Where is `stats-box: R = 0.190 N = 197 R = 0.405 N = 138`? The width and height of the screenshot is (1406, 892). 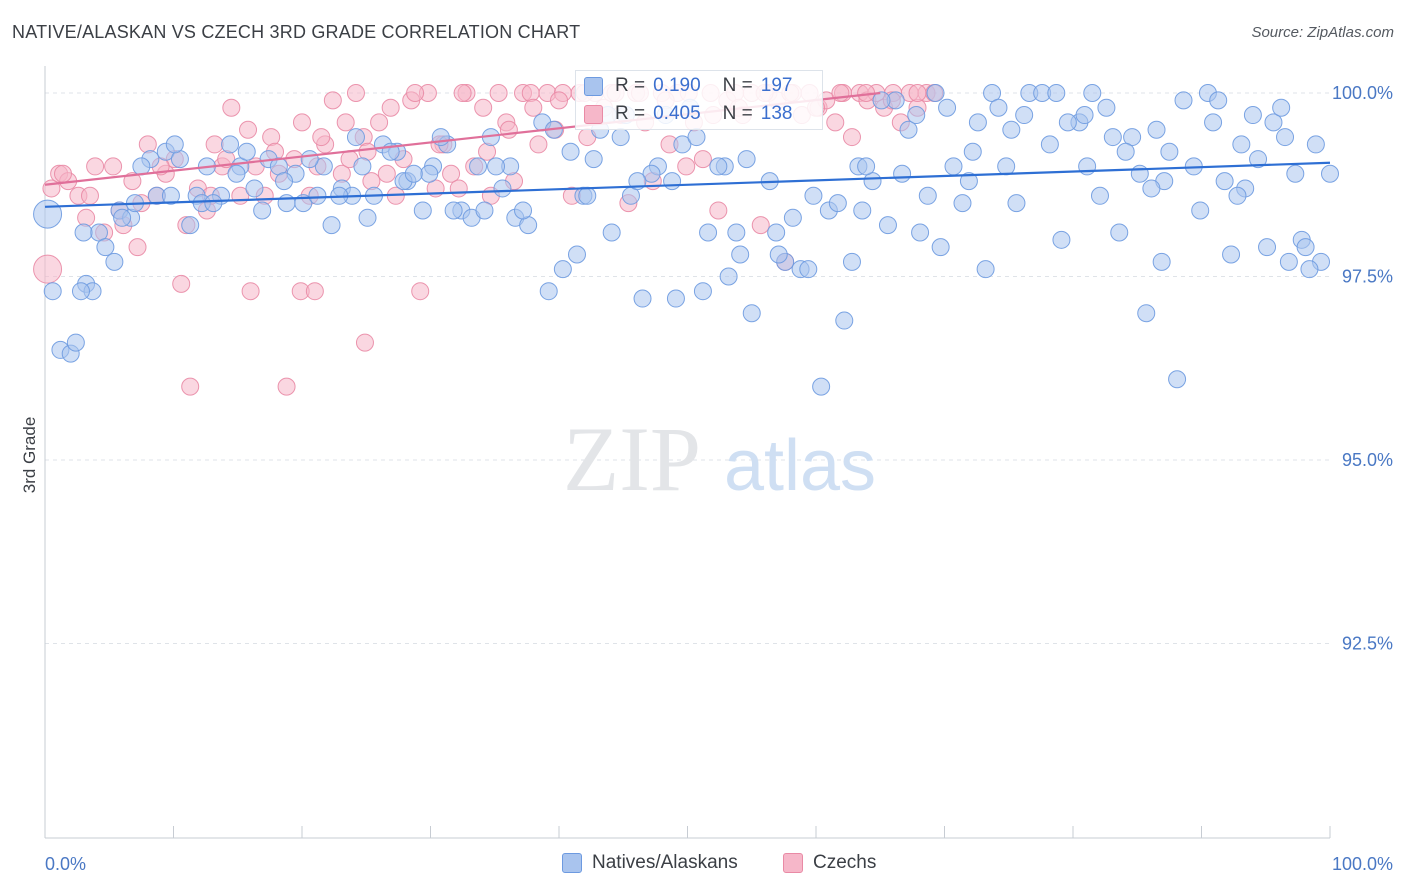 stats-box: R = 0.190 N = 197 R = 0.405 N = 138 is located at coordinates (699, 100).